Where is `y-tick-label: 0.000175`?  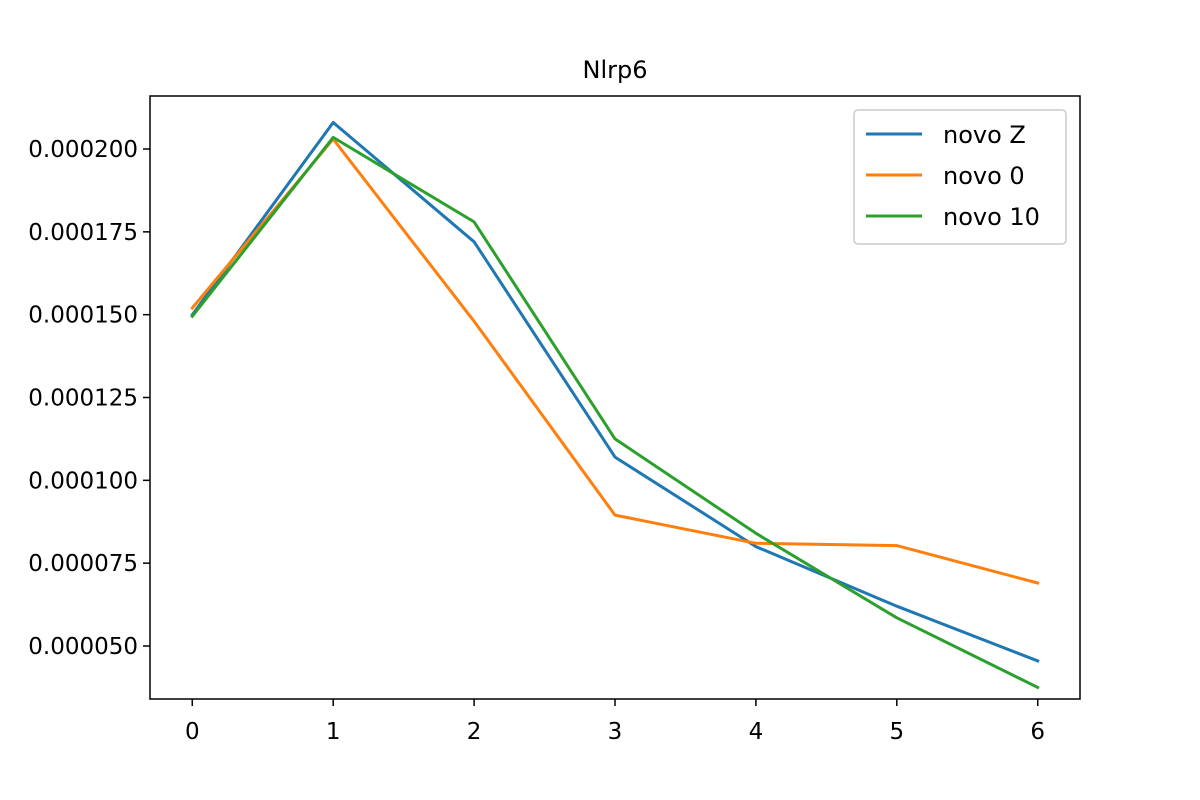 y-tick-label: 0.000175 is located at coordinates (83, 233).